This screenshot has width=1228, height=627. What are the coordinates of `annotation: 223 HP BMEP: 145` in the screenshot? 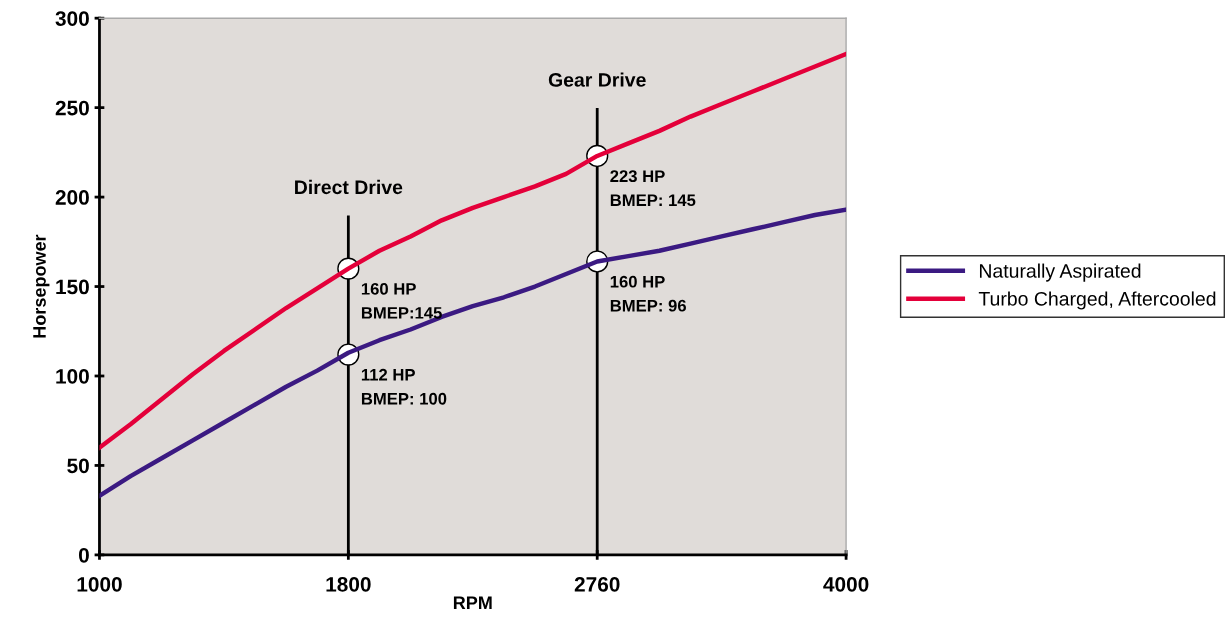 It's located at (653, 188).